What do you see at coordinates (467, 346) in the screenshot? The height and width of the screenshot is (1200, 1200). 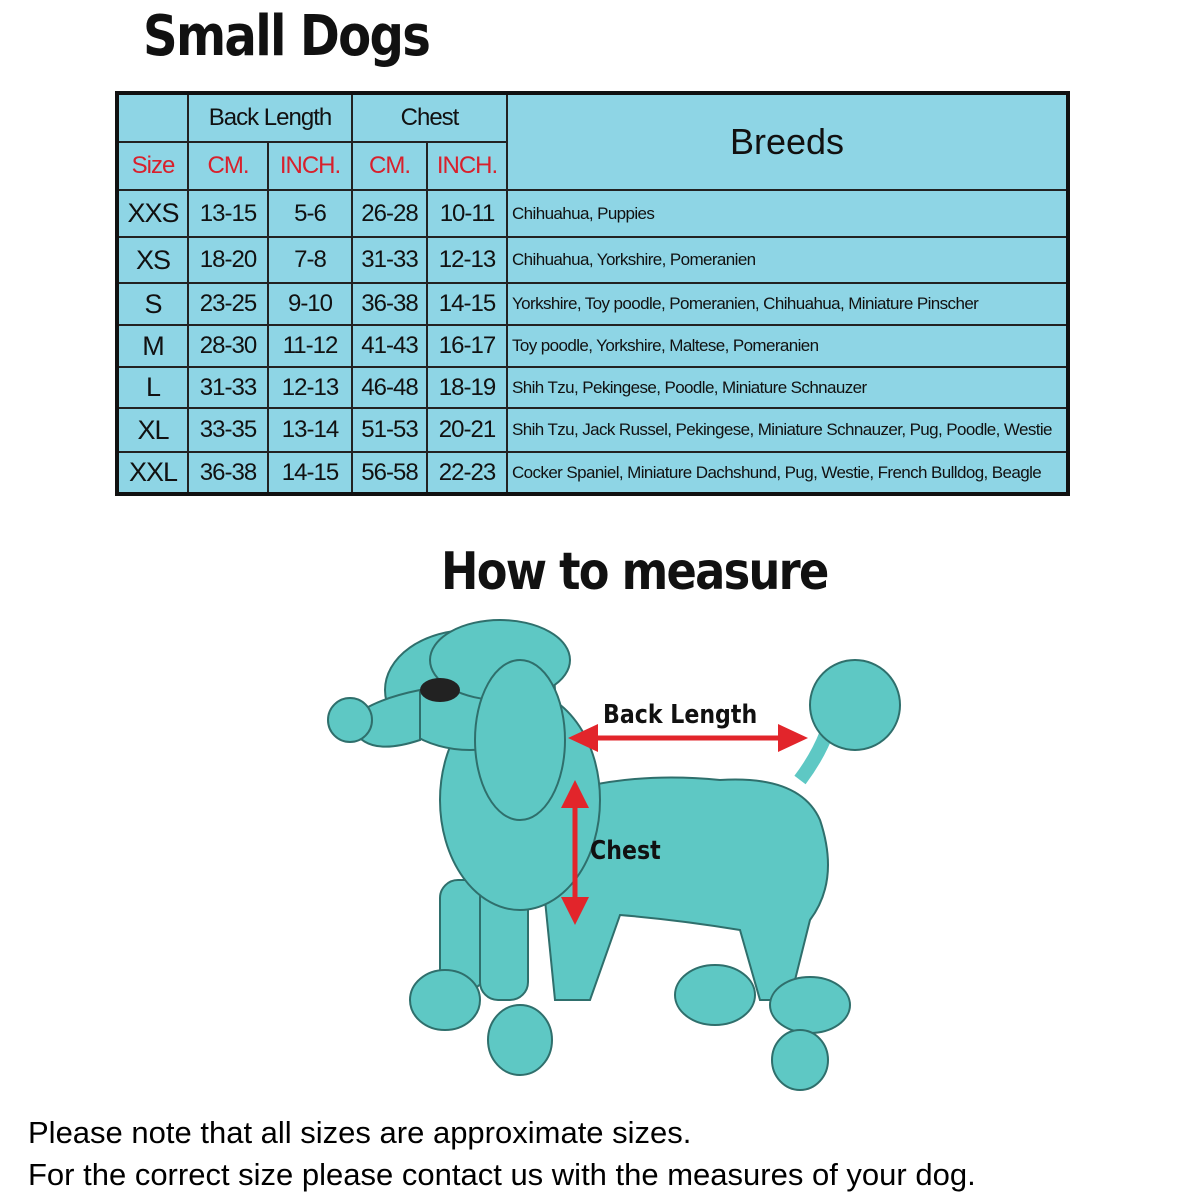 I see `chest-inch-cell: 16-17` at bounding box center [467, 346].